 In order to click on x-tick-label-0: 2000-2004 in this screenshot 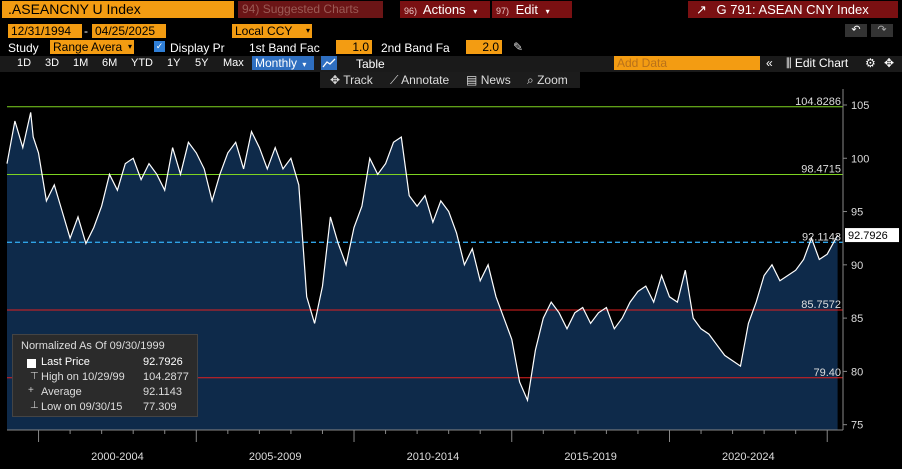, I will do `click(117, 457)`.